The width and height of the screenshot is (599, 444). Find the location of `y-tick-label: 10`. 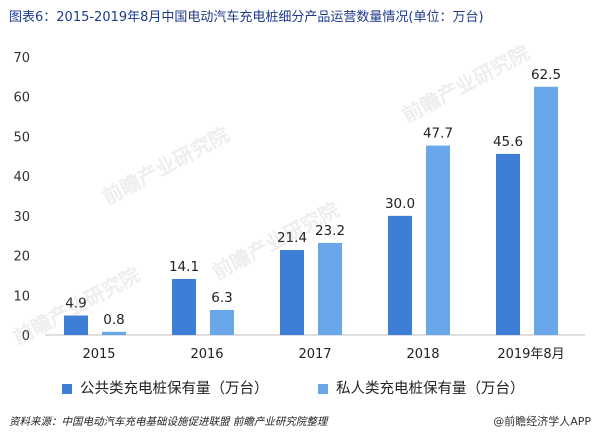

y-tick-label: 10 is located at coordinates (21, 296).